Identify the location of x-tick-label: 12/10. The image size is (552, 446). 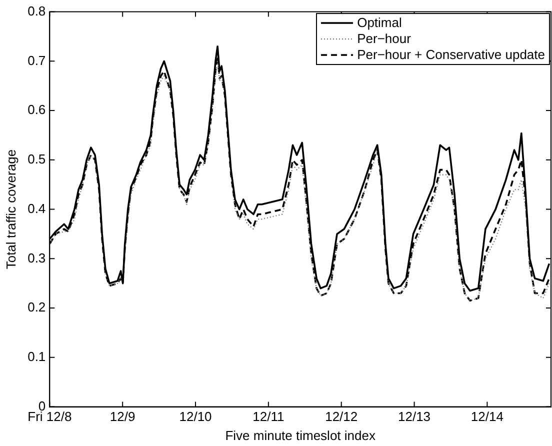
(195, 416).